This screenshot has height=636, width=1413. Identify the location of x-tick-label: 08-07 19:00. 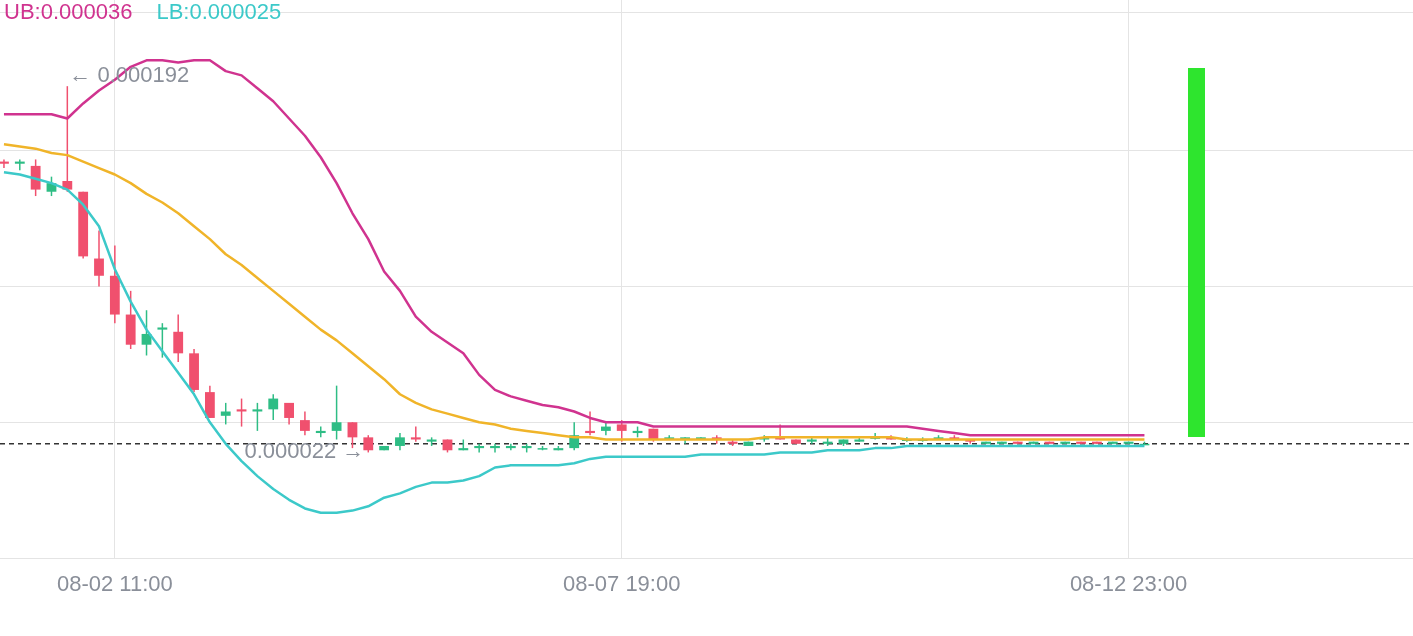
(622, 584).